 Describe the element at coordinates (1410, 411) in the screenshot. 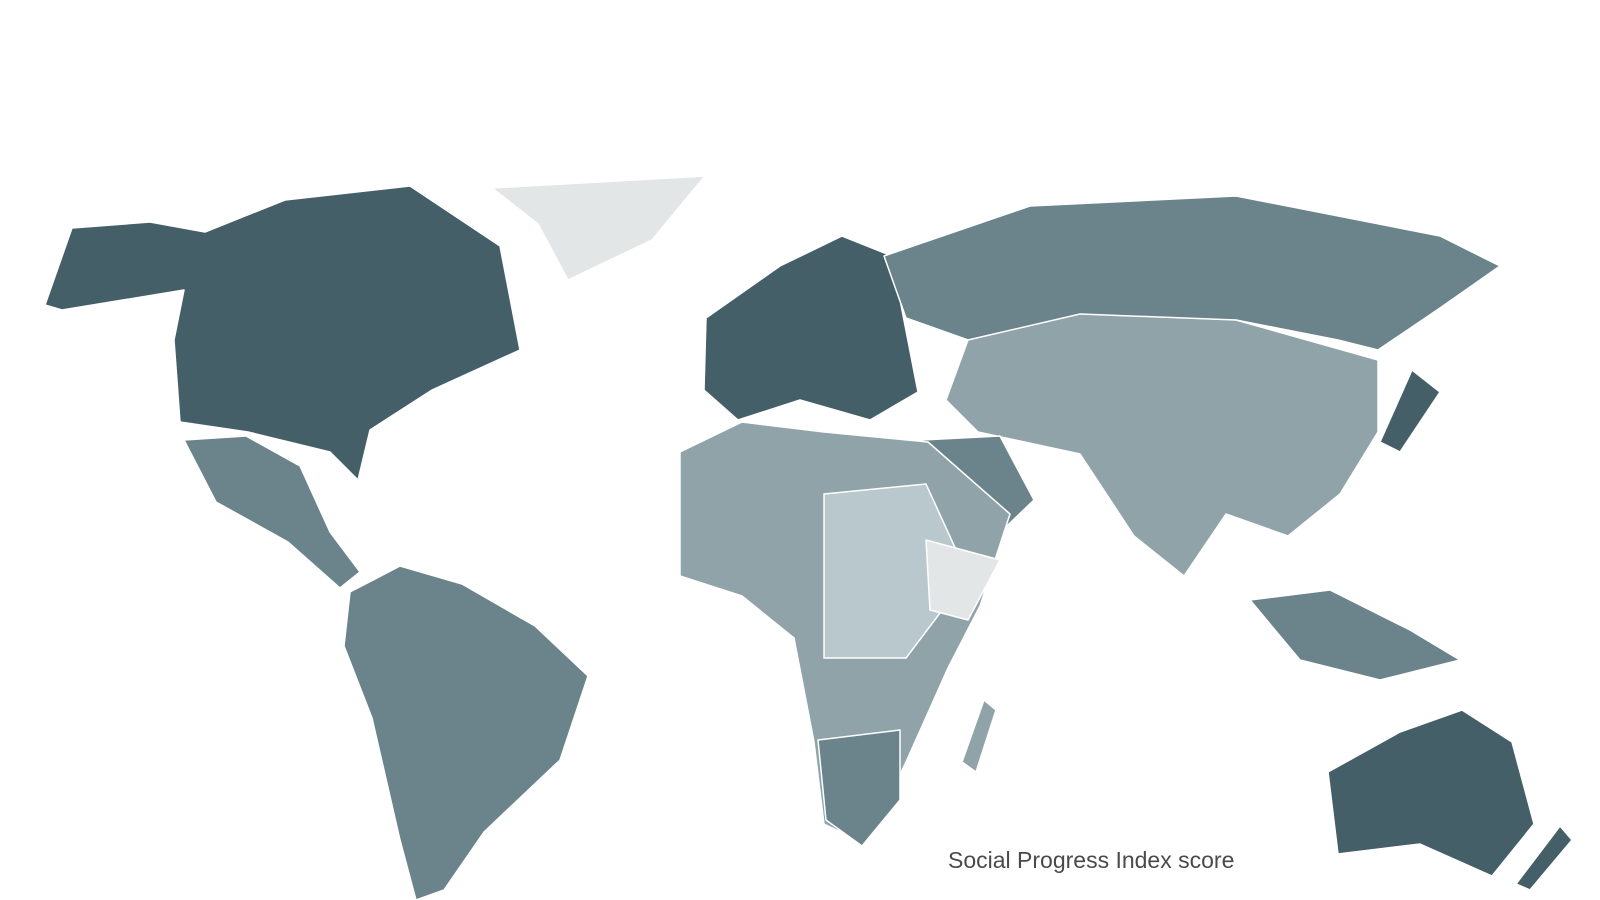

I see `japan` at that location.